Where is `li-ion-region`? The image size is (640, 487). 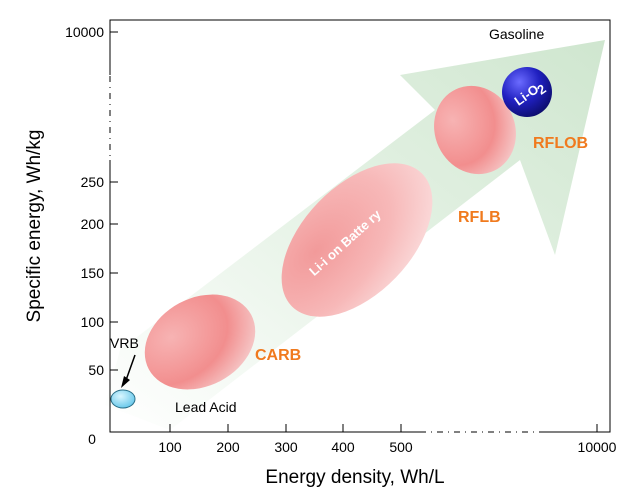 li-ion-region is located at coordinates (357, 240).